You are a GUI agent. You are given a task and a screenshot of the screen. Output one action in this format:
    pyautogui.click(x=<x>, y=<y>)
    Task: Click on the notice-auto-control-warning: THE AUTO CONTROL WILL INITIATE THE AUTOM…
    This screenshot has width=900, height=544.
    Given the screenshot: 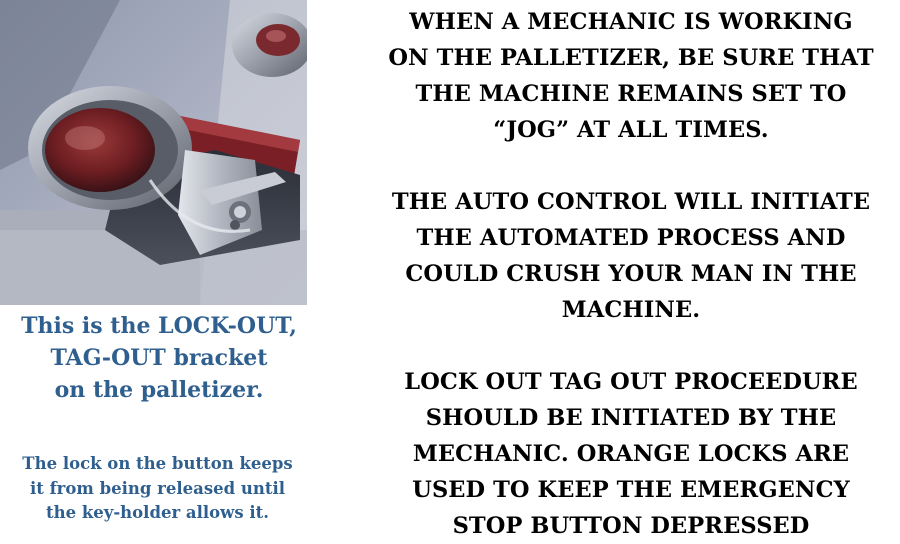 What is the action you would take?
    pyautogui.click(x=631, y=256)
    